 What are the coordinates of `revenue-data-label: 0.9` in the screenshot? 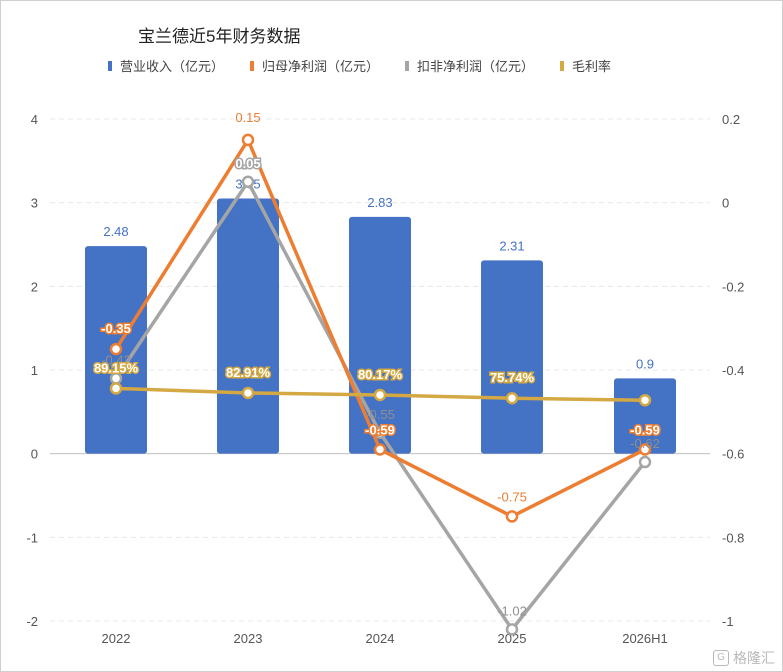 It's located at (645, 363).